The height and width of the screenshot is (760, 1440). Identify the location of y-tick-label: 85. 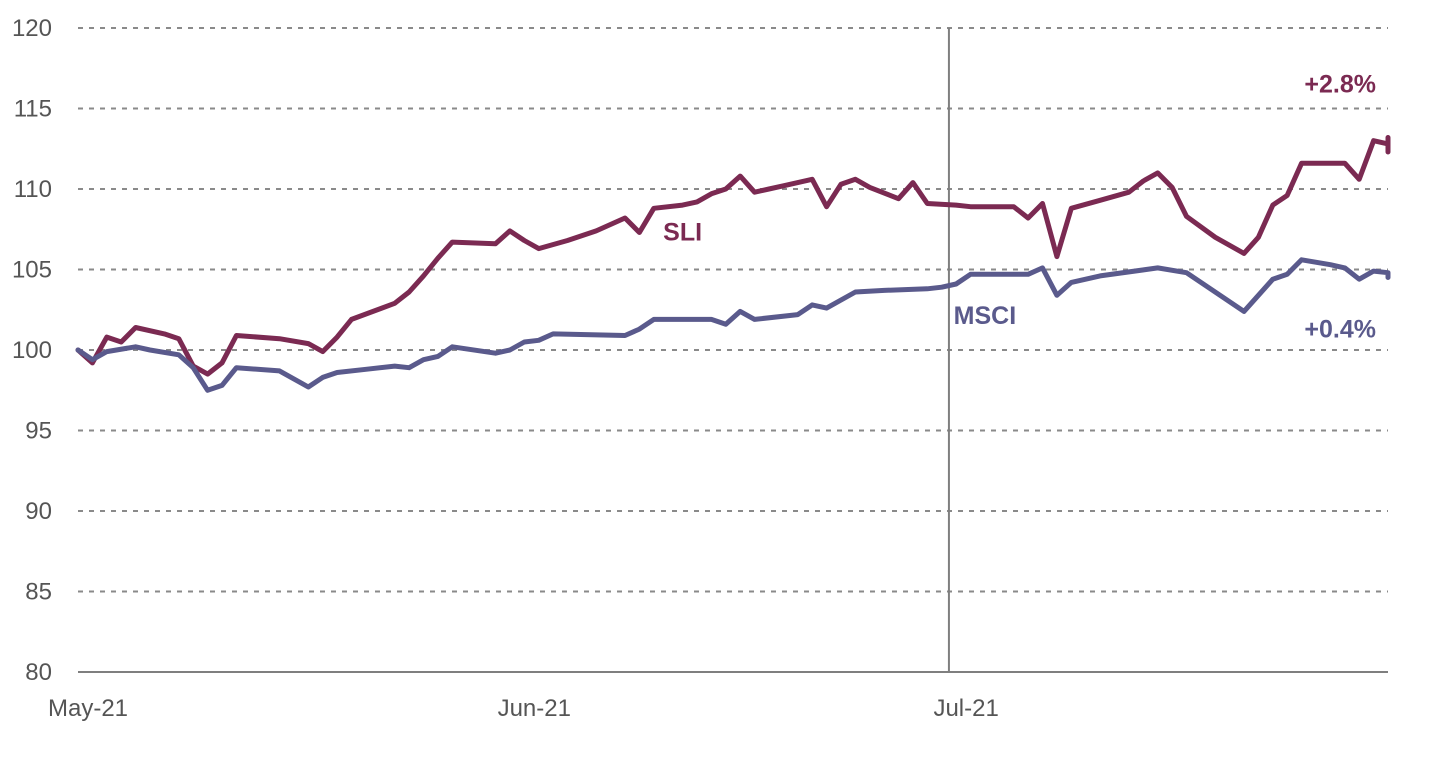
(38, 592).